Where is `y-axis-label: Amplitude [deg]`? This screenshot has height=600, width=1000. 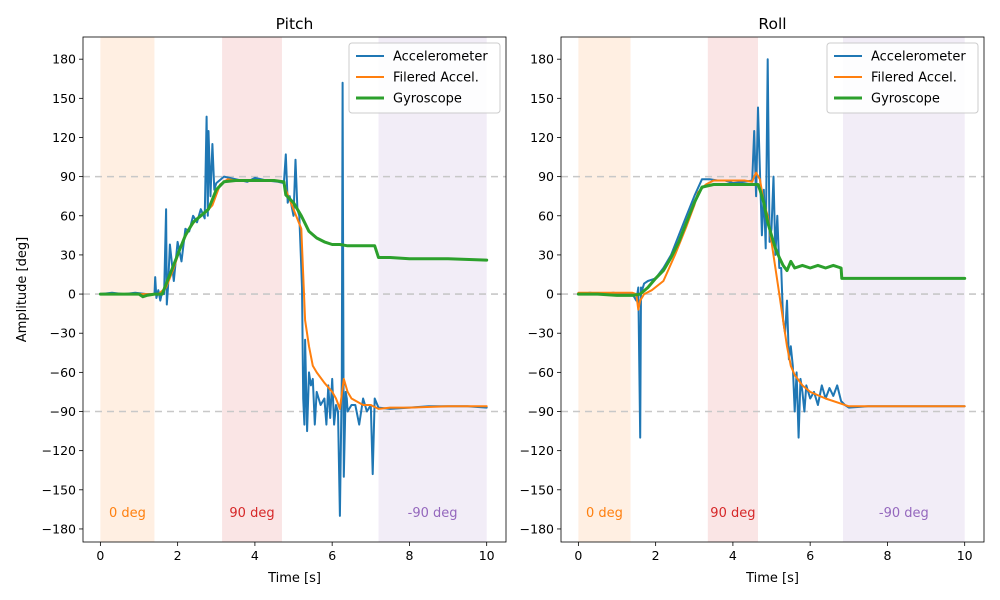 y-axis-label: Amplitude [deg] is located at coordinates (22, 289).